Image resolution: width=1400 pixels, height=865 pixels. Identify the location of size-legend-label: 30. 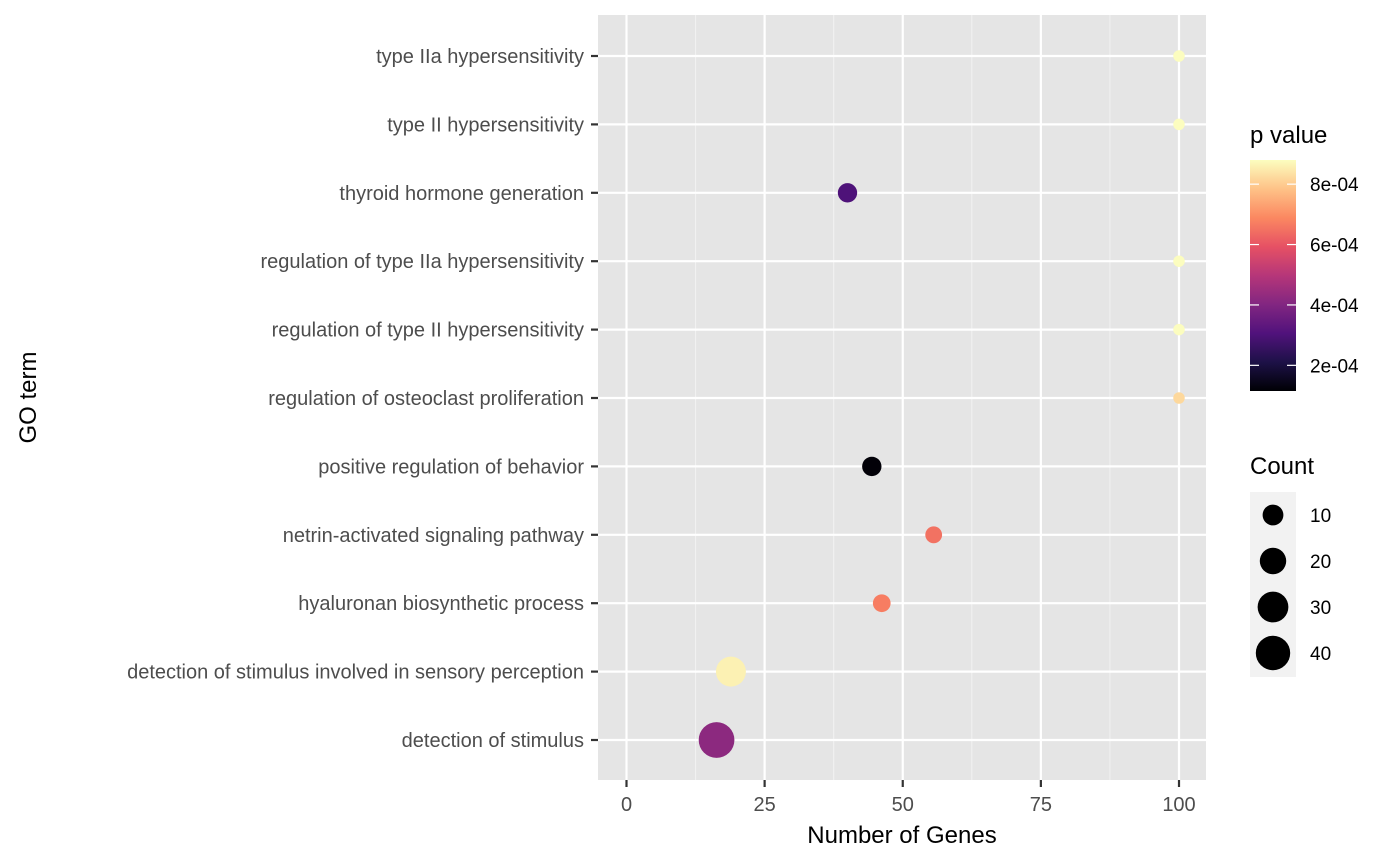
(1320, 608).